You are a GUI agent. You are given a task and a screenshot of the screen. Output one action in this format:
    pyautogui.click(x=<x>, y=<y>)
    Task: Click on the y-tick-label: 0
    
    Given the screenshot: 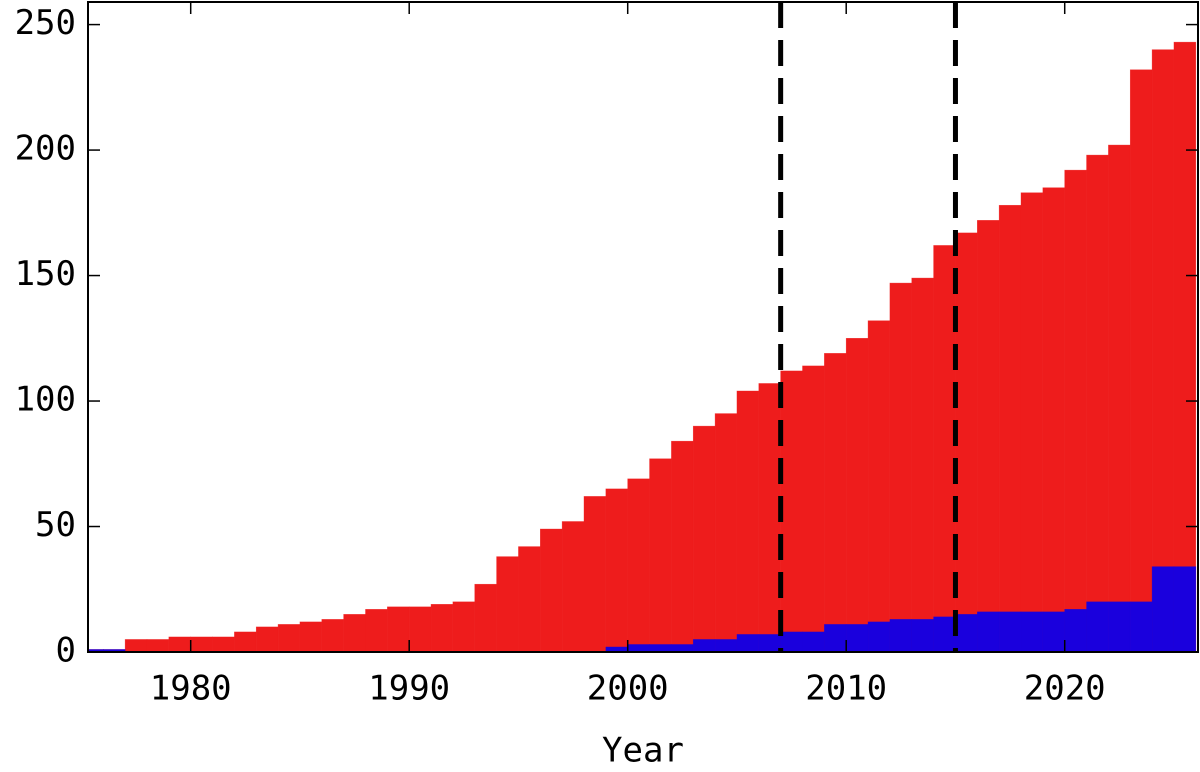 What is the action you would take?
    pyautogui.click(x=66, y=651)
    